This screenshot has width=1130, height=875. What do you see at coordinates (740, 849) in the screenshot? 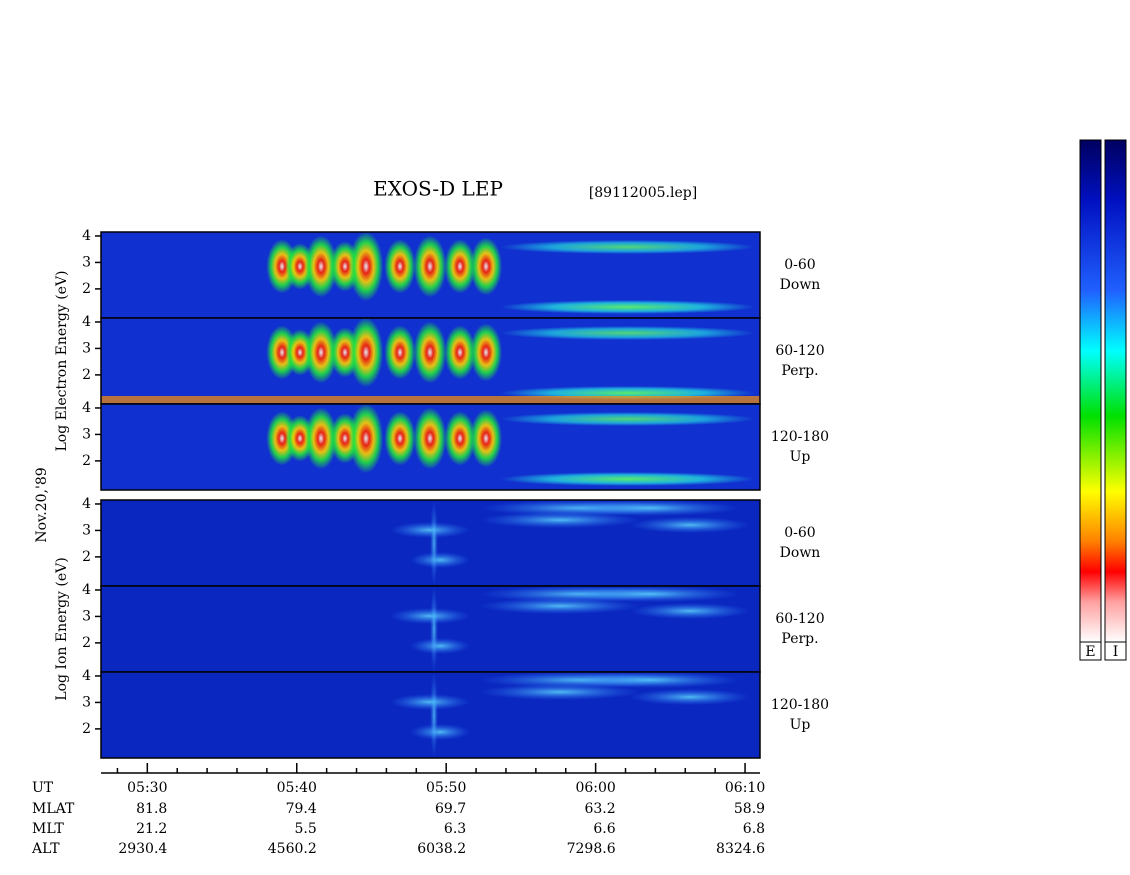
I see `orbit-value: 8324.6` at bounding box center [740, 849].